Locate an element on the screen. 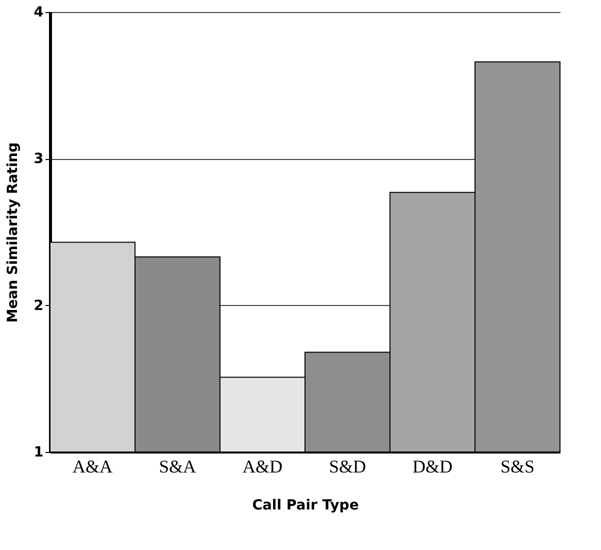 The width and height of the screenshot is (601, 550). y-tick-label: 4 is located at coordinates (39, 12).